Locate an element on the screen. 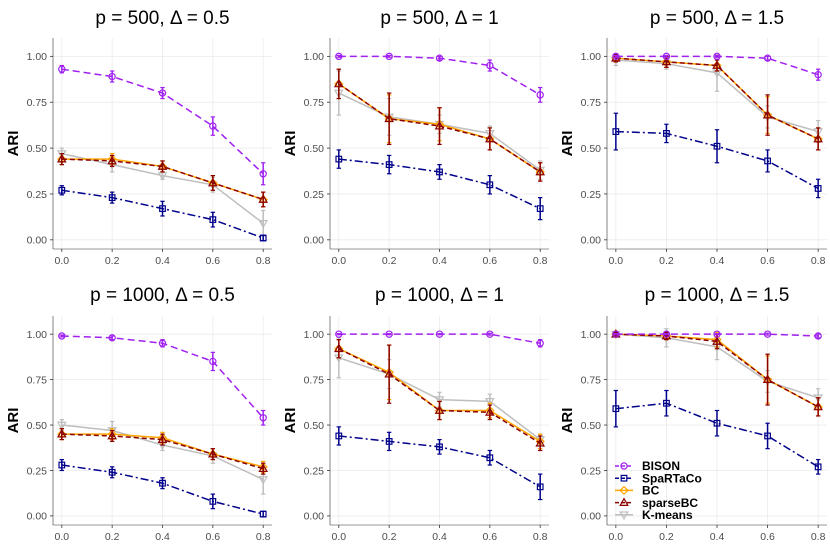  legend-item-sparsebc: sparseBC is located at coordinates (656, 503).